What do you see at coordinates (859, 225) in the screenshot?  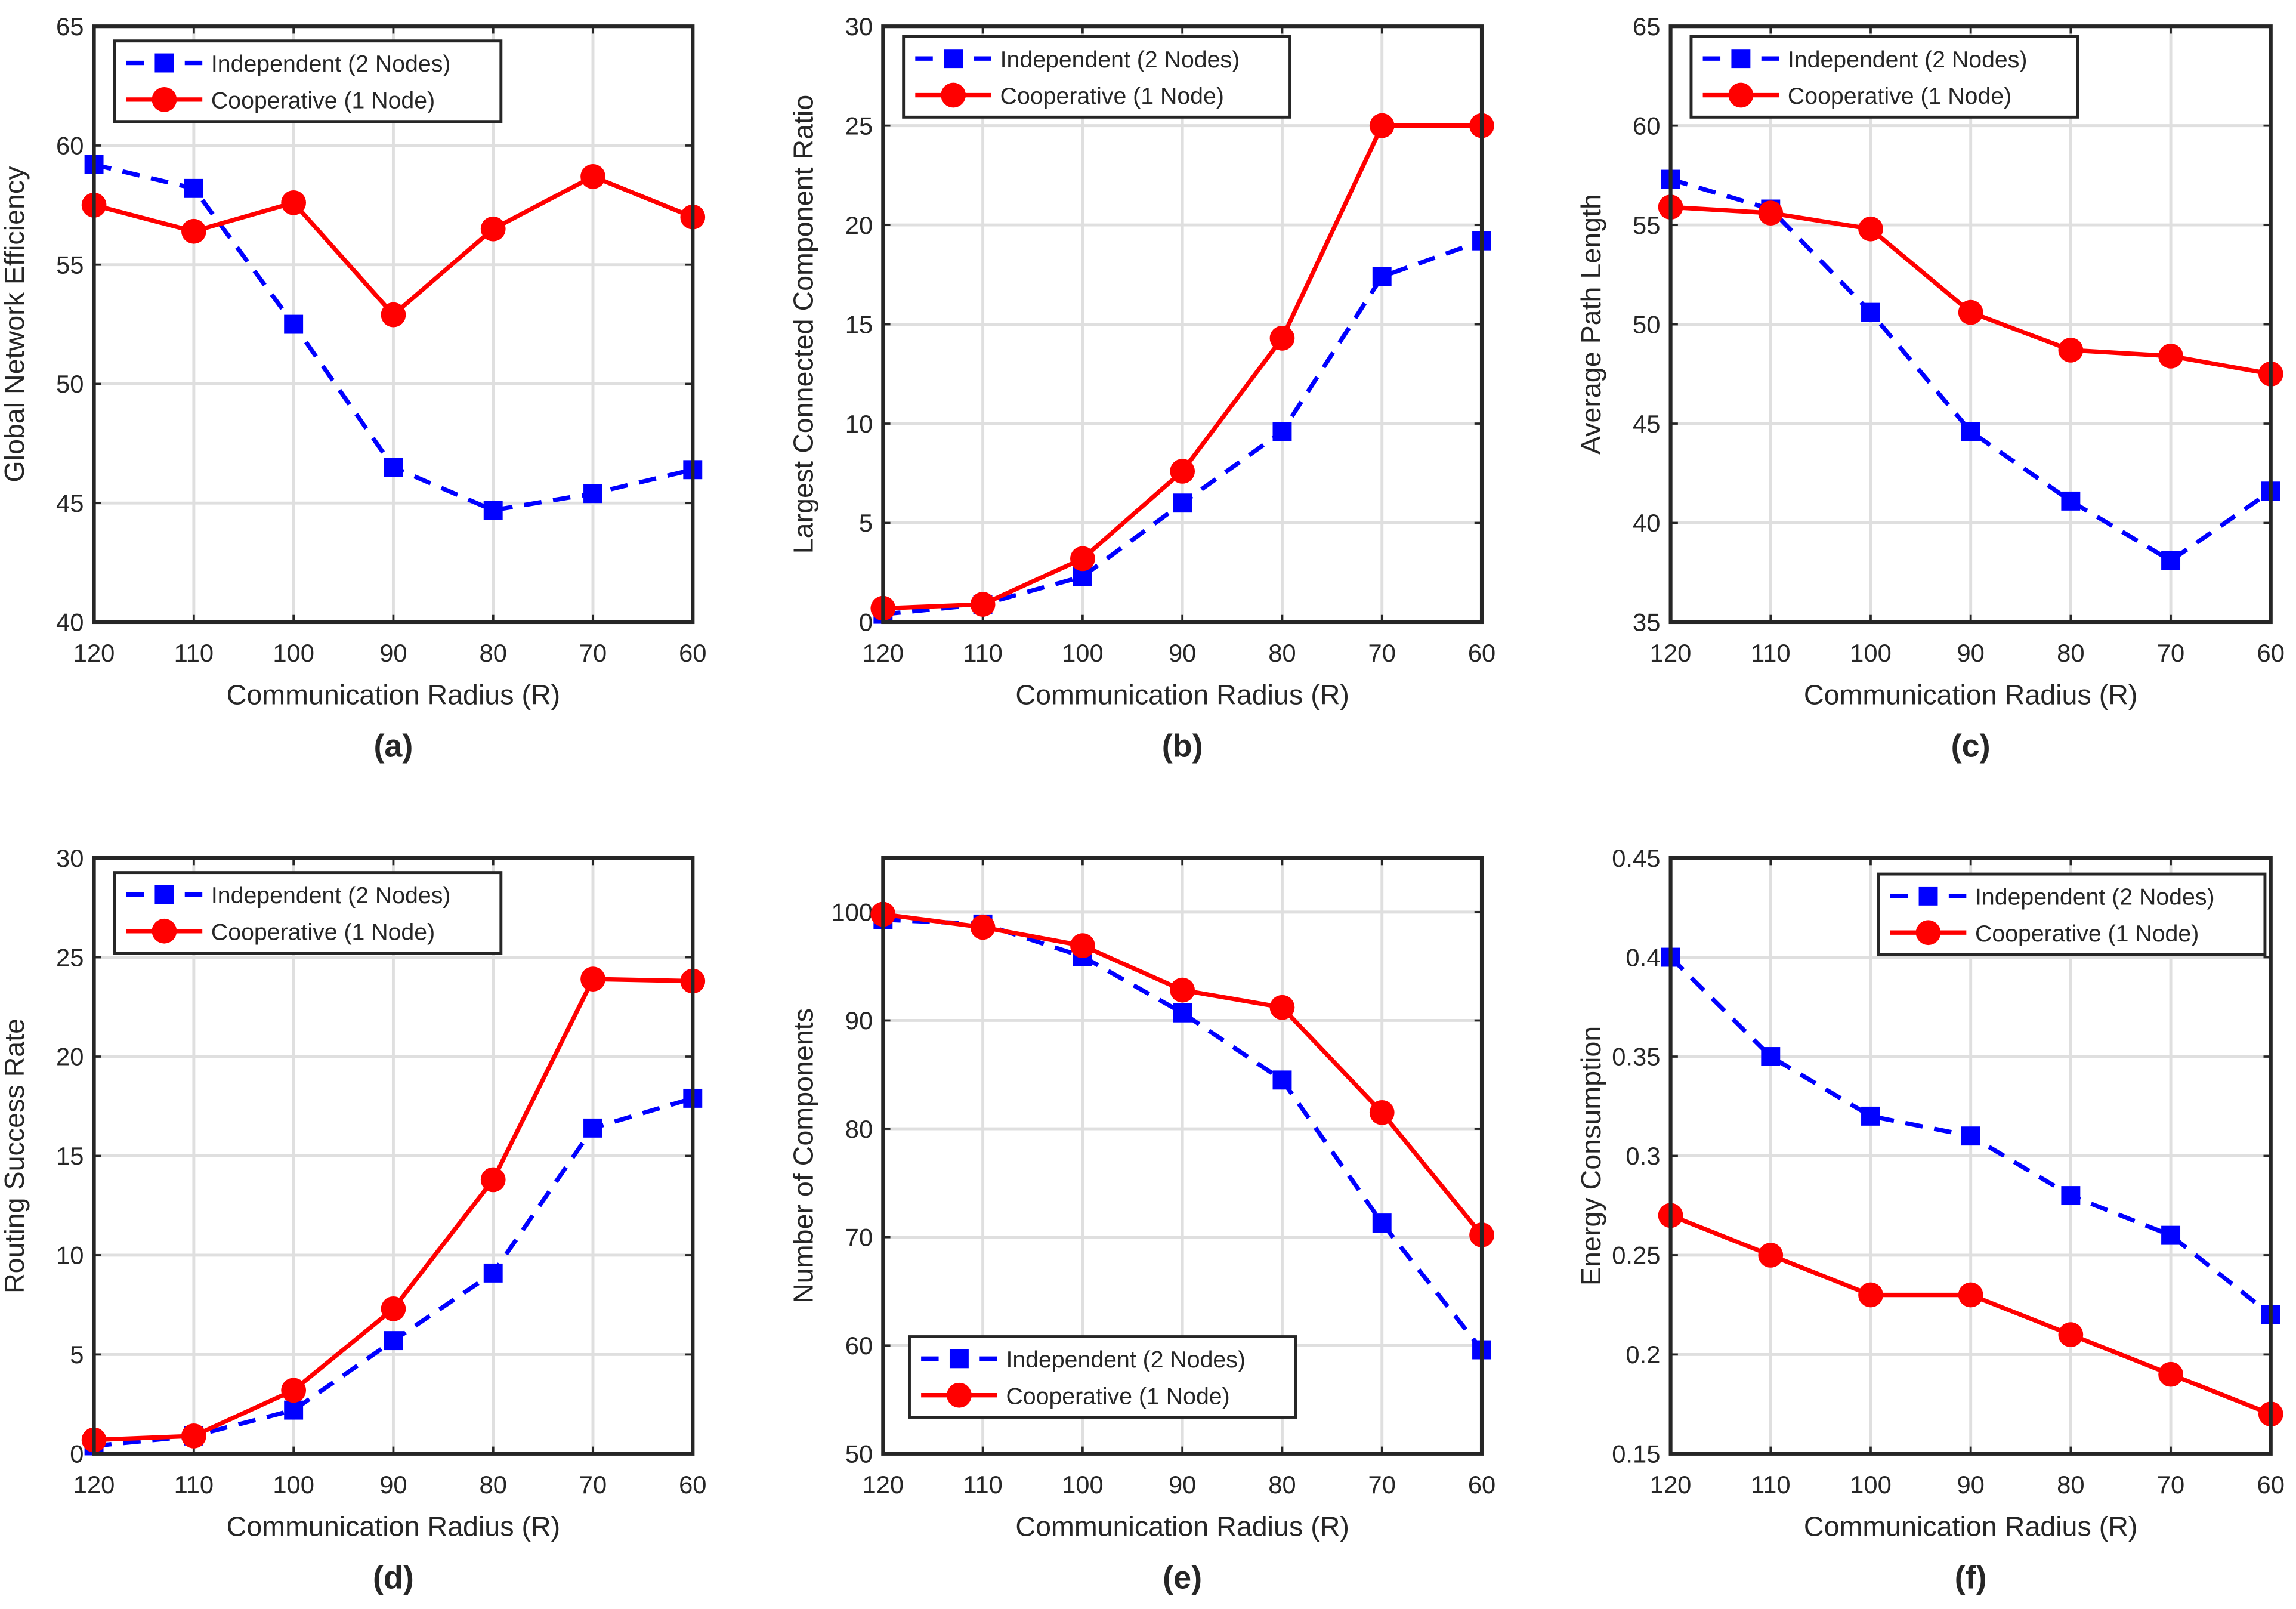 I see `y-tick-label: 20` at bounding box center [859, 225].